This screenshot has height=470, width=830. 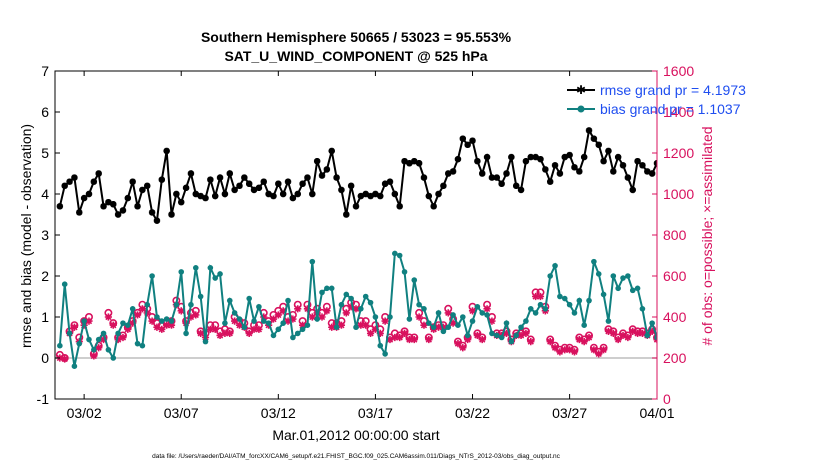 What do you see at coordinates (675, 317) in the screenshot?
I see `y-right-tick-label-2: 400` at bounding box center [675, 317].